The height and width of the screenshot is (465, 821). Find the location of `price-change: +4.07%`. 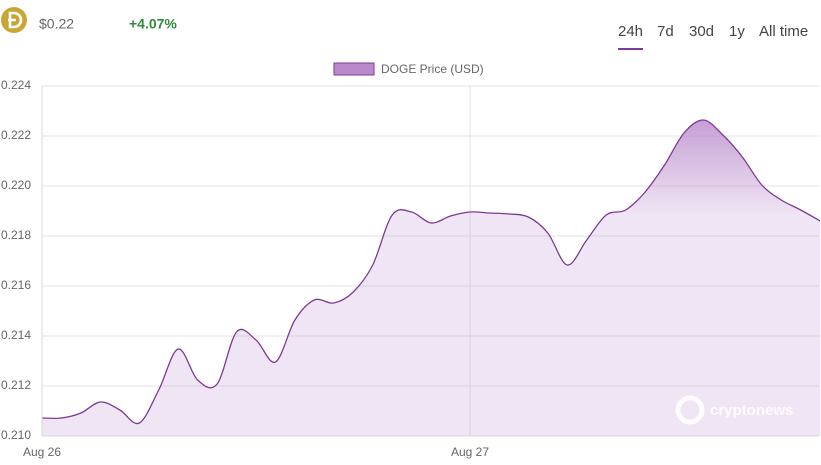

price-change: +4.07% is located at coordinates (153, 24).